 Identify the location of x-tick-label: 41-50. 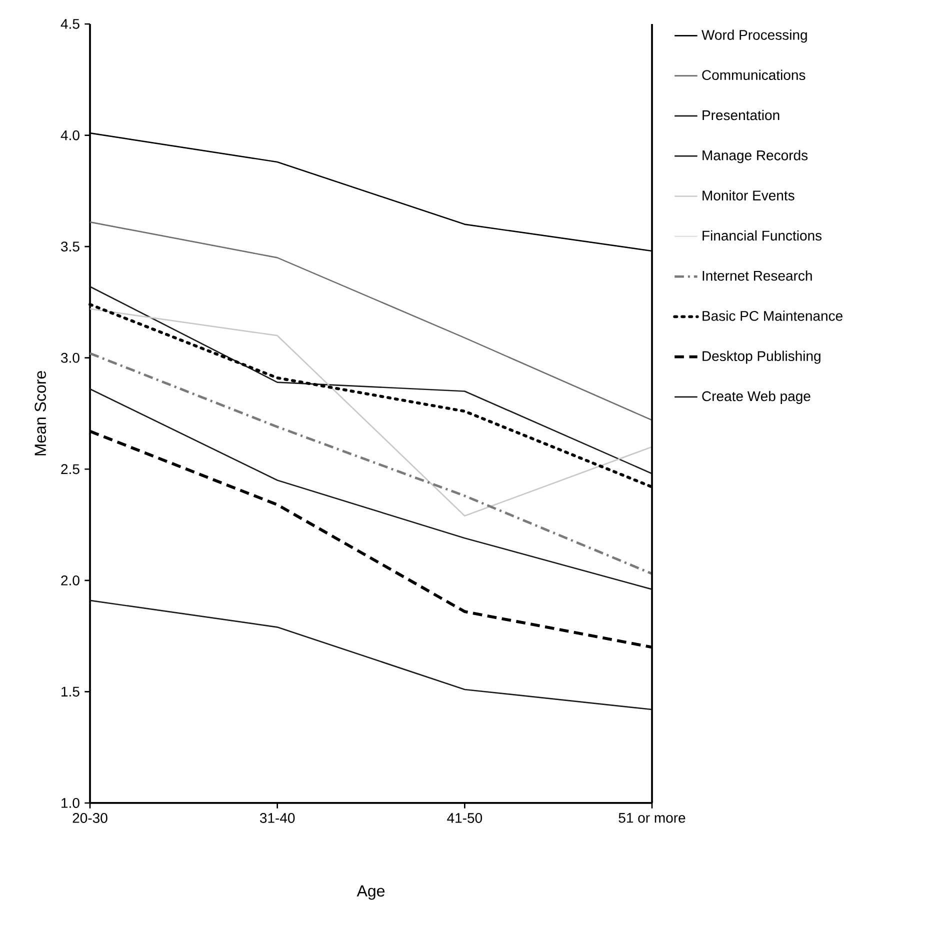
(464, 818).